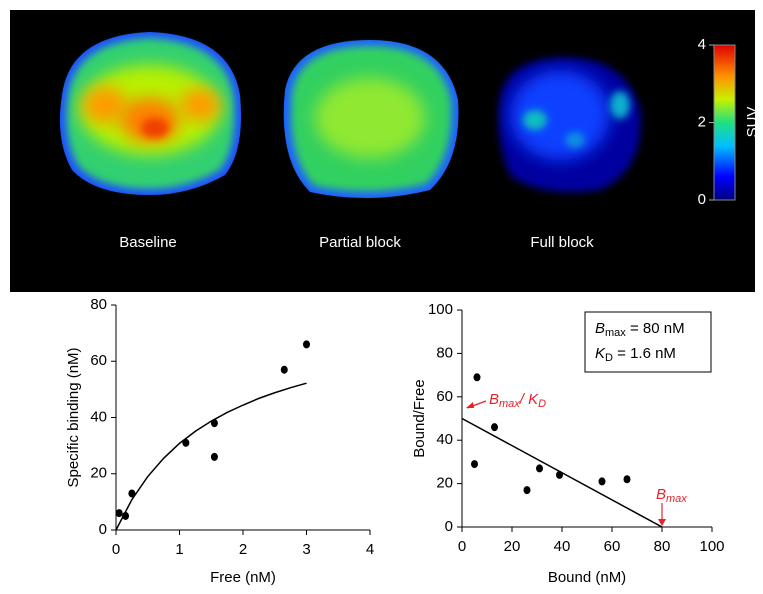 The width and height of the screenshot is (763, 594). I want to click on x-tick-label: 4, so click(370, 549).